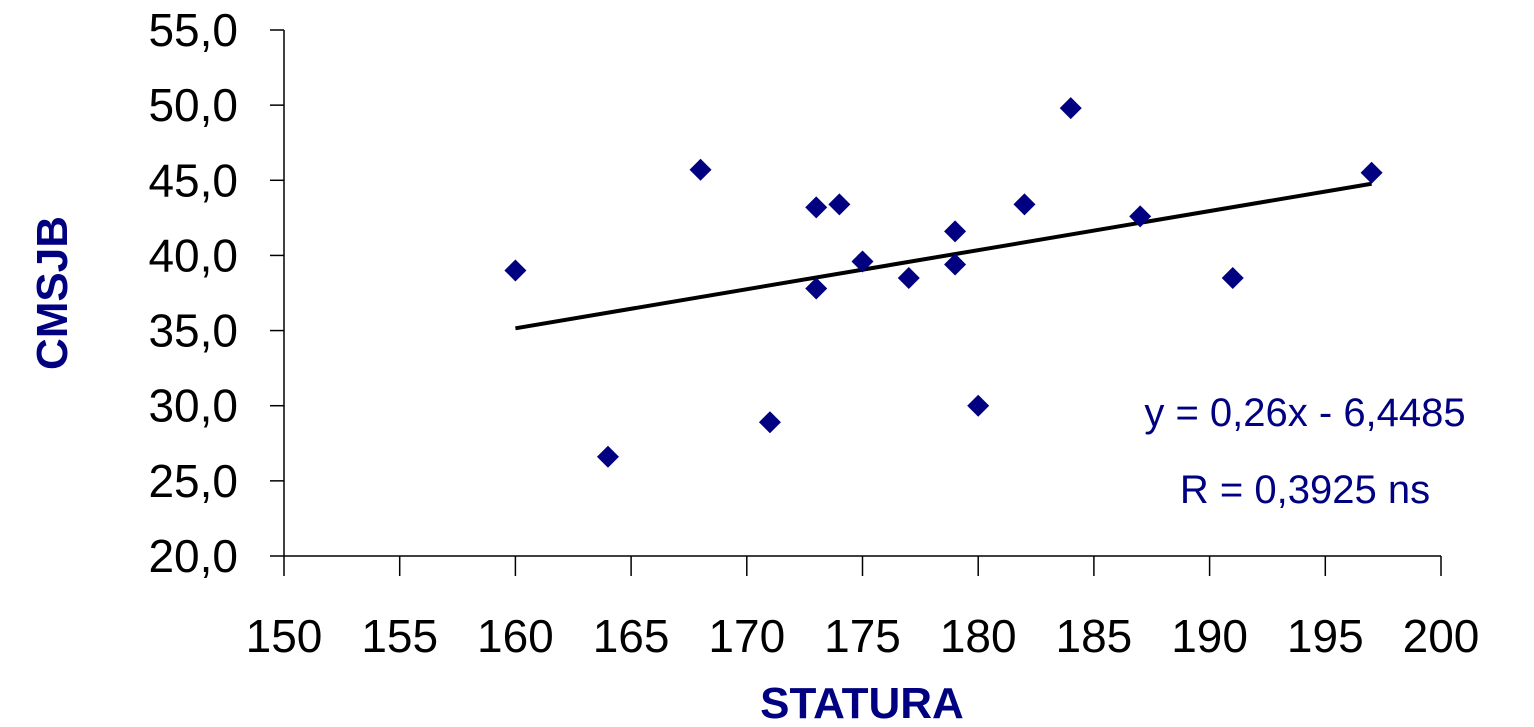  Describe the element at coordinates (193, 481) in the screenshot. I see `y-tick-label: 25,0` at that location.